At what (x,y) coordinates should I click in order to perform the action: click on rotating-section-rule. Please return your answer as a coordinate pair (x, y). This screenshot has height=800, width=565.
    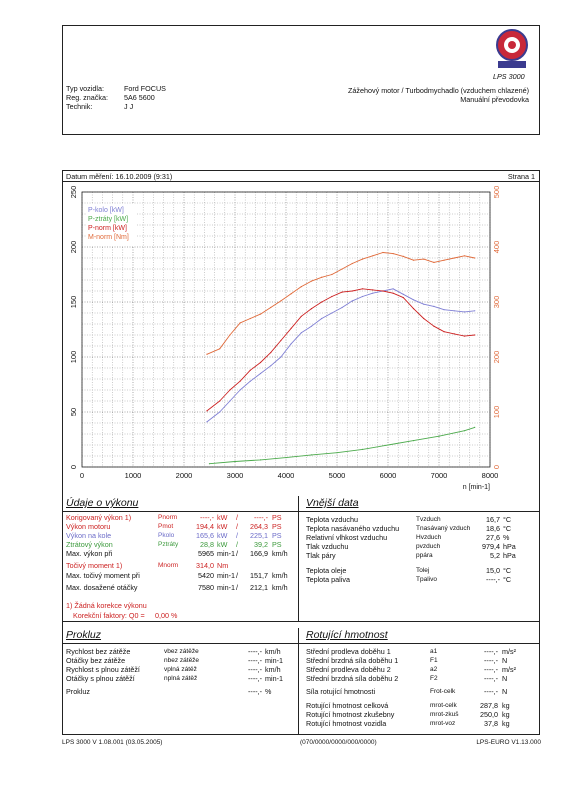
    Looking at the image, I should click on (419, 643).